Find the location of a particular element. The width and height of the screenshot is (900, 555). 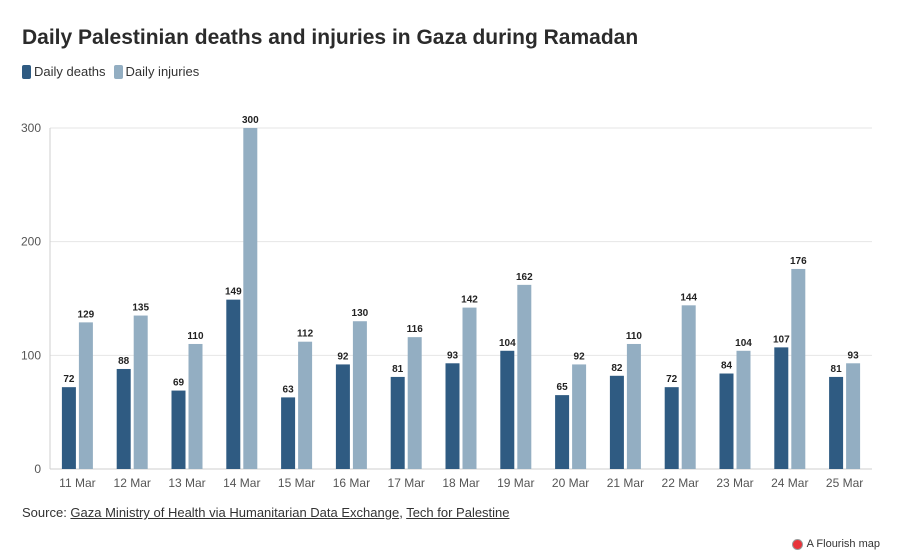

legend-swatch-injuries is located at coordinates (118, 71).